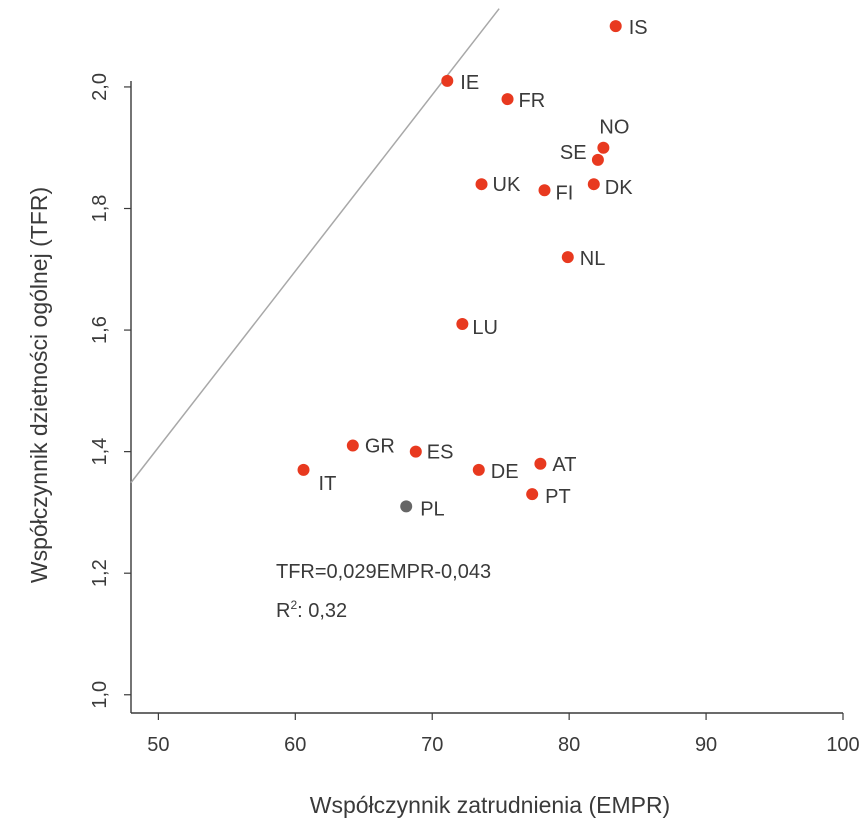 The image size is (860, 830). What do you see at coordinates (100, 573) in the screenshot?
I see `y-tick-label: 1,2` at bounding box center [100, 573].